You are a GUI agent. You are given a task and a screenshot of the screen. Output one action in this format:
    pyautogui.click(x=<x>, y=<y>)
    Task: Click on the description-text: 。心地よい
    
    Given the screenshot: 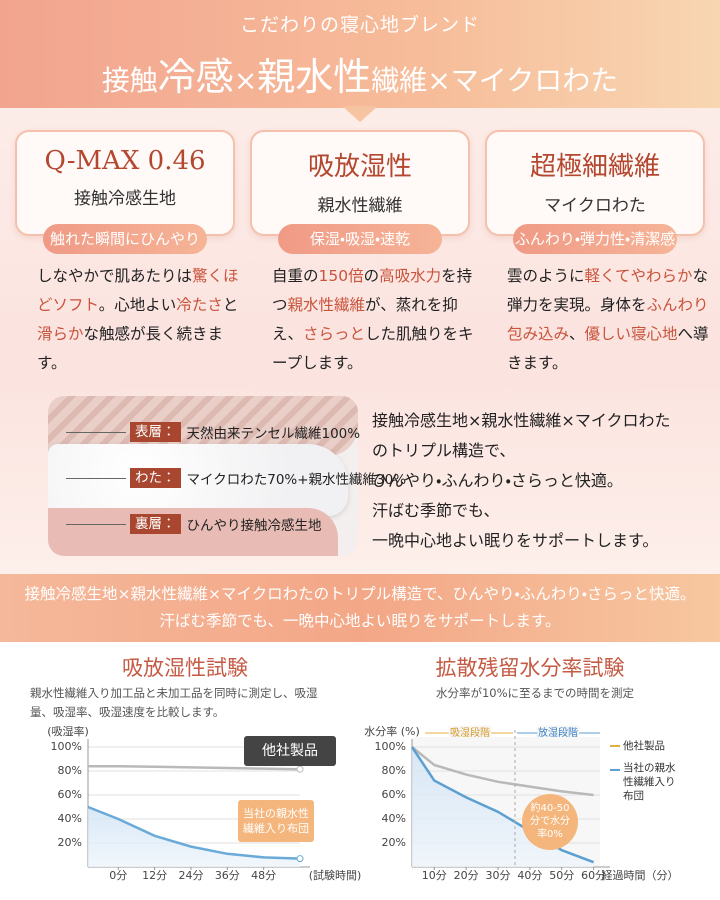 What is the action you would take?
    pyautogui.click(x=137, y=305)
    